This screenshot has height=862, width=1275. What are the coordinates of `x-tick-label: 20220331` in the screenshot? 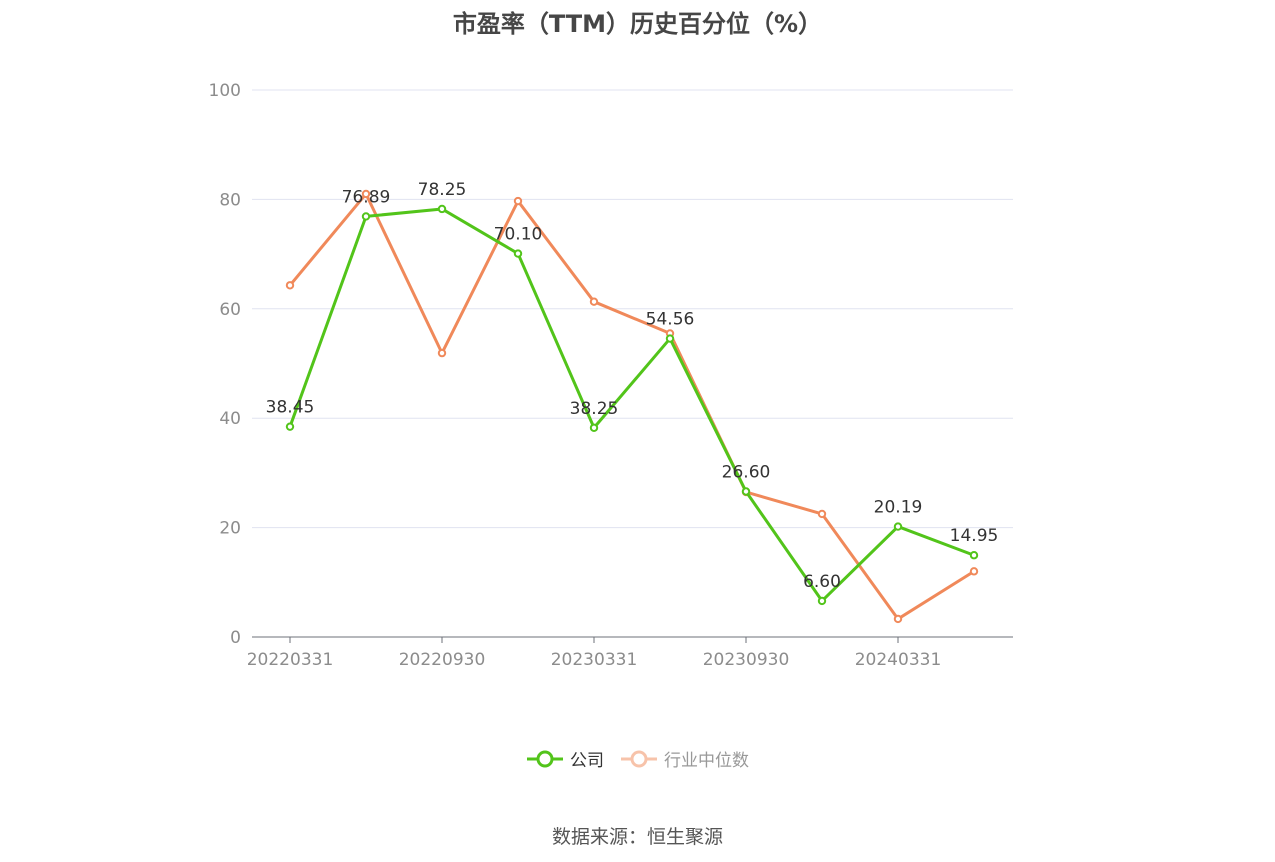 It's located at (290, 660).